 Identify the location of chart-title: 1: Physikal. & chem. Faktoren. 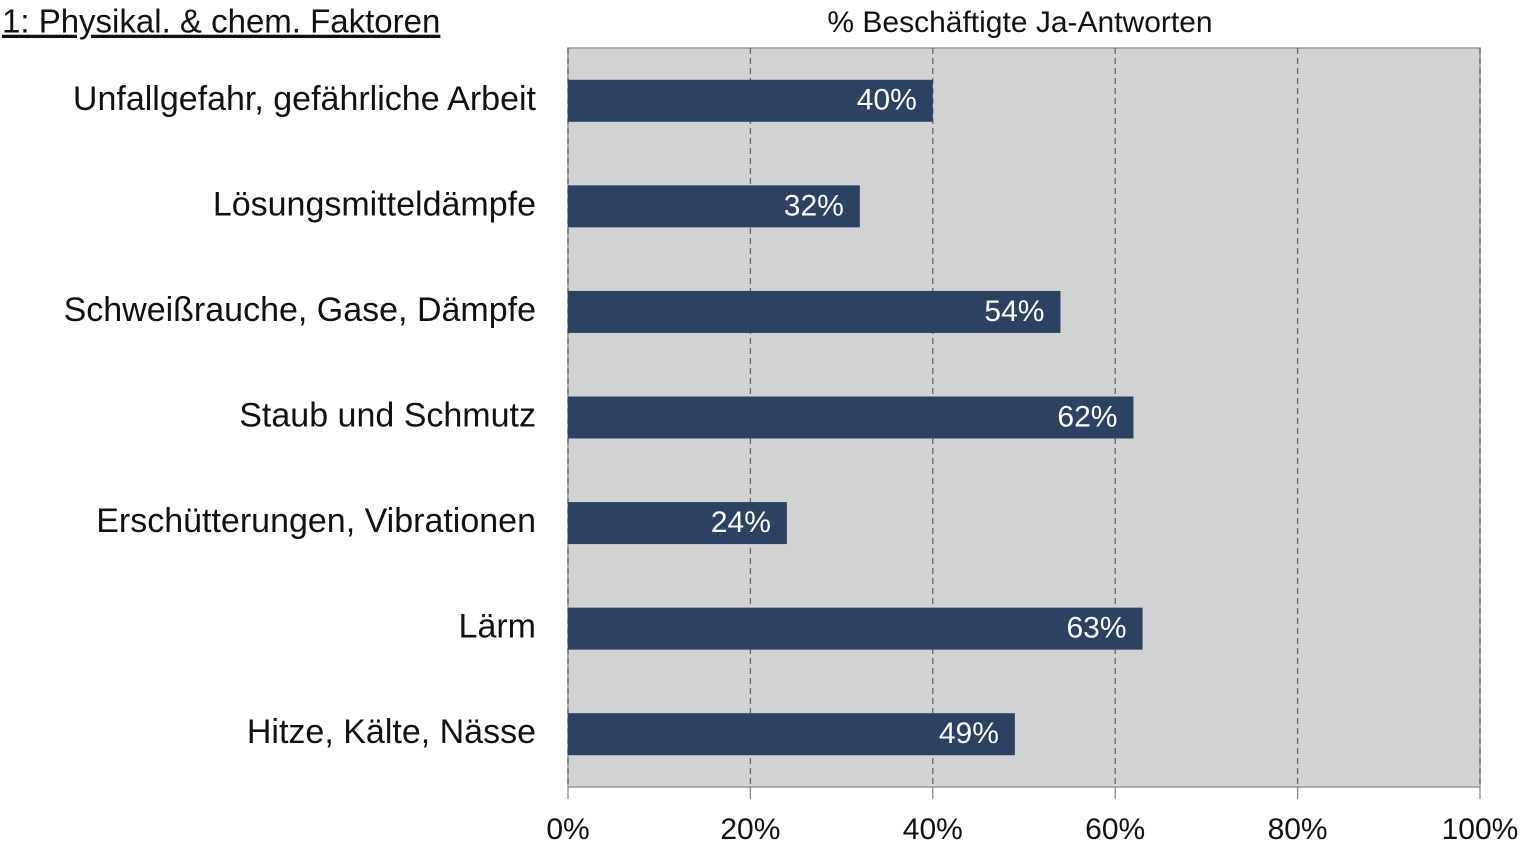
(221, 21).